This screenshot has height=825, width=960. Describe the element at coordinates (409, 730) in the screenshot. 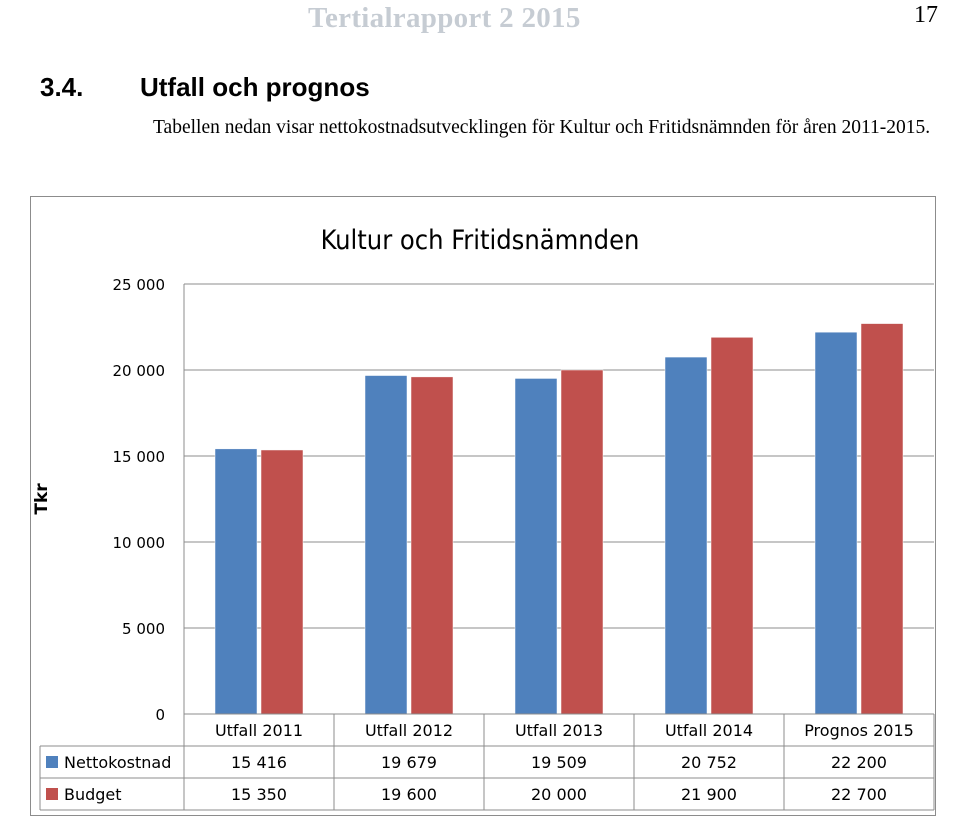

I see `category-label: Utfall 2012` at that location.